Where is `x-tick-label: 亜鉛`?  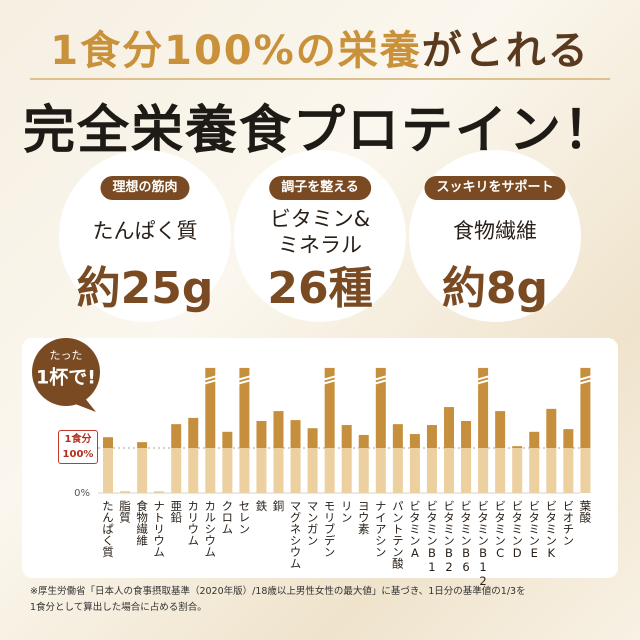
x-tick-label: 亜鉛 is located at coordinates (176, 511).